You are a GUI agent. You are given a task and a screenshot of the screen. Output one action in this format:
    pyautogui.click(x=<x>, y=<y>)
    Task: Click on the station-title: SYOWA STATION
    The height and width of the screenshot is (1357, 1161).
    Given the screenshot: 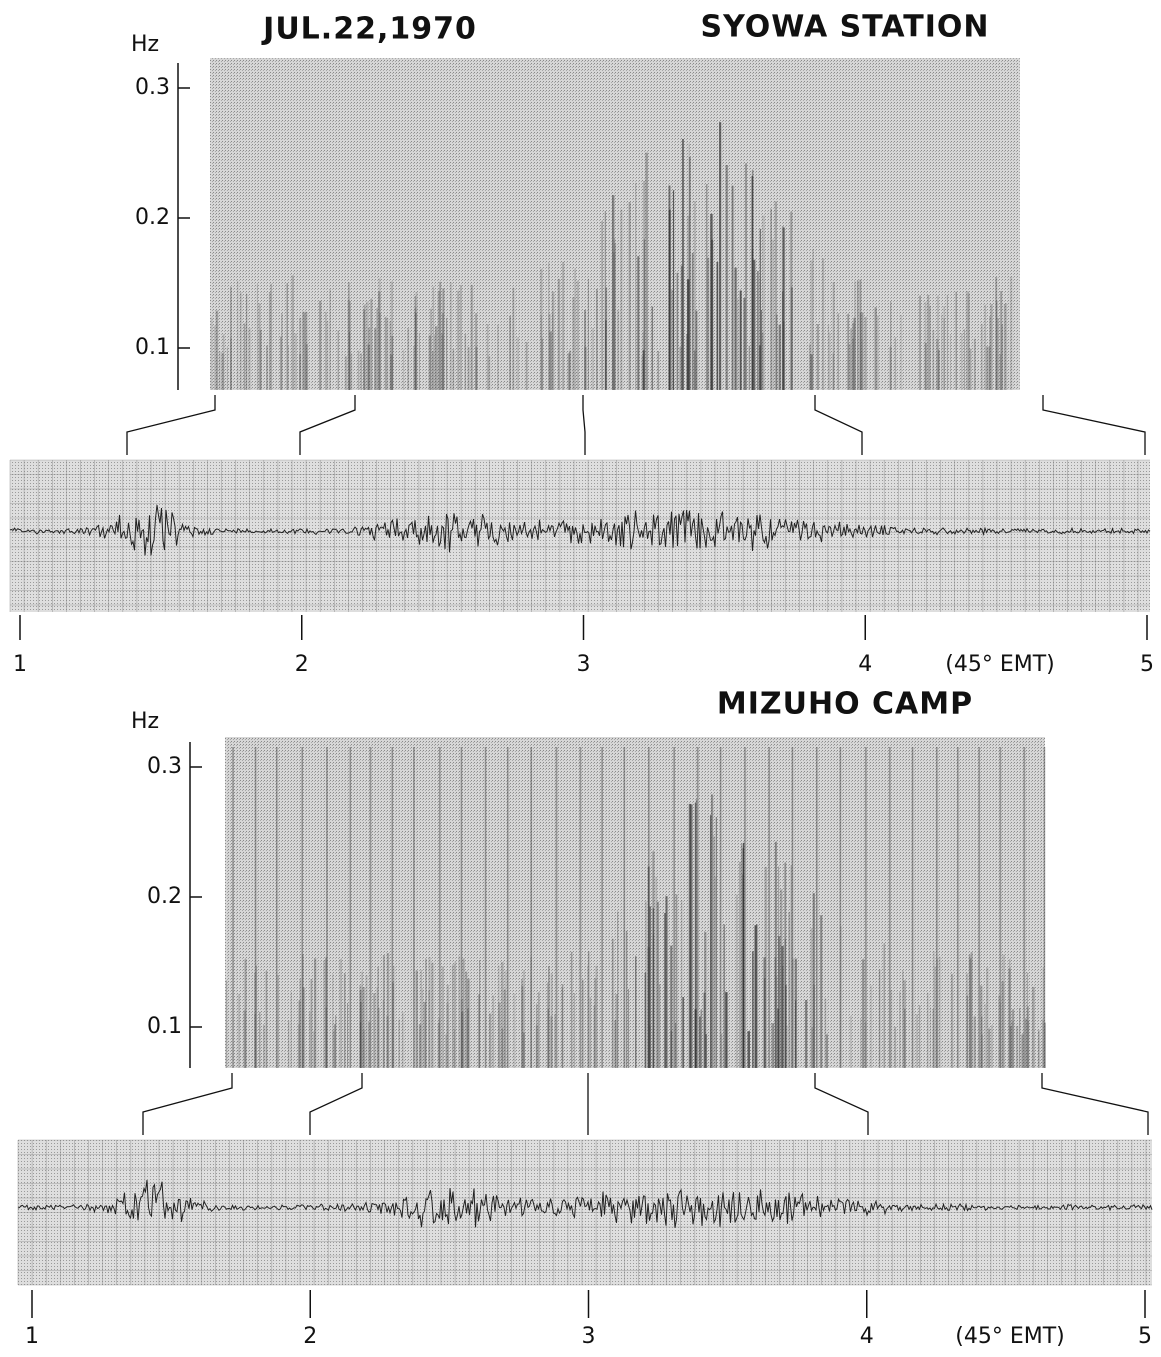 What is the action you would take?
    pyautogui.click(x=844, y=27)
    